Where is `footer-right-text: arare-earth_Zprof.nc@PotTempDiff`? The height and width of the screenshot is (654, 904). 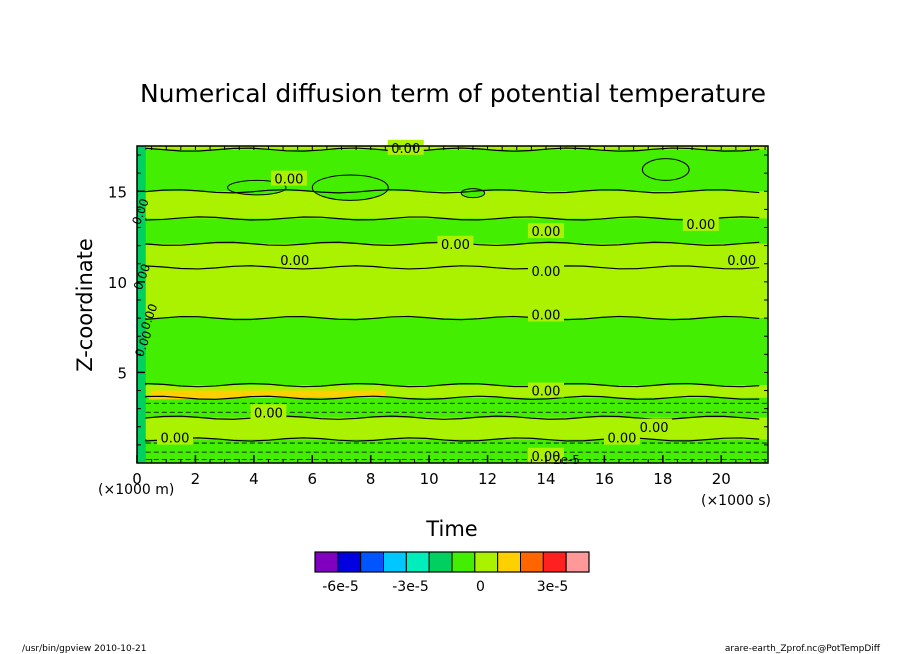
footer-right-text: arare-earth_Zprof.nc@PotTempDiff is located at coordinates (803, 649).